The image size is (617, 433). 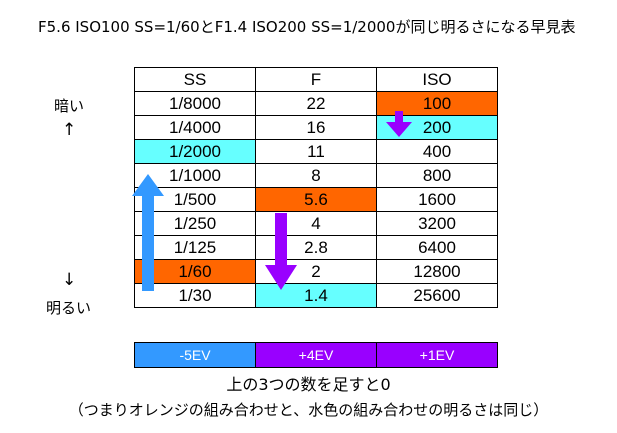 I want to click on header-iso: ISO, so click(x=437, y=79).